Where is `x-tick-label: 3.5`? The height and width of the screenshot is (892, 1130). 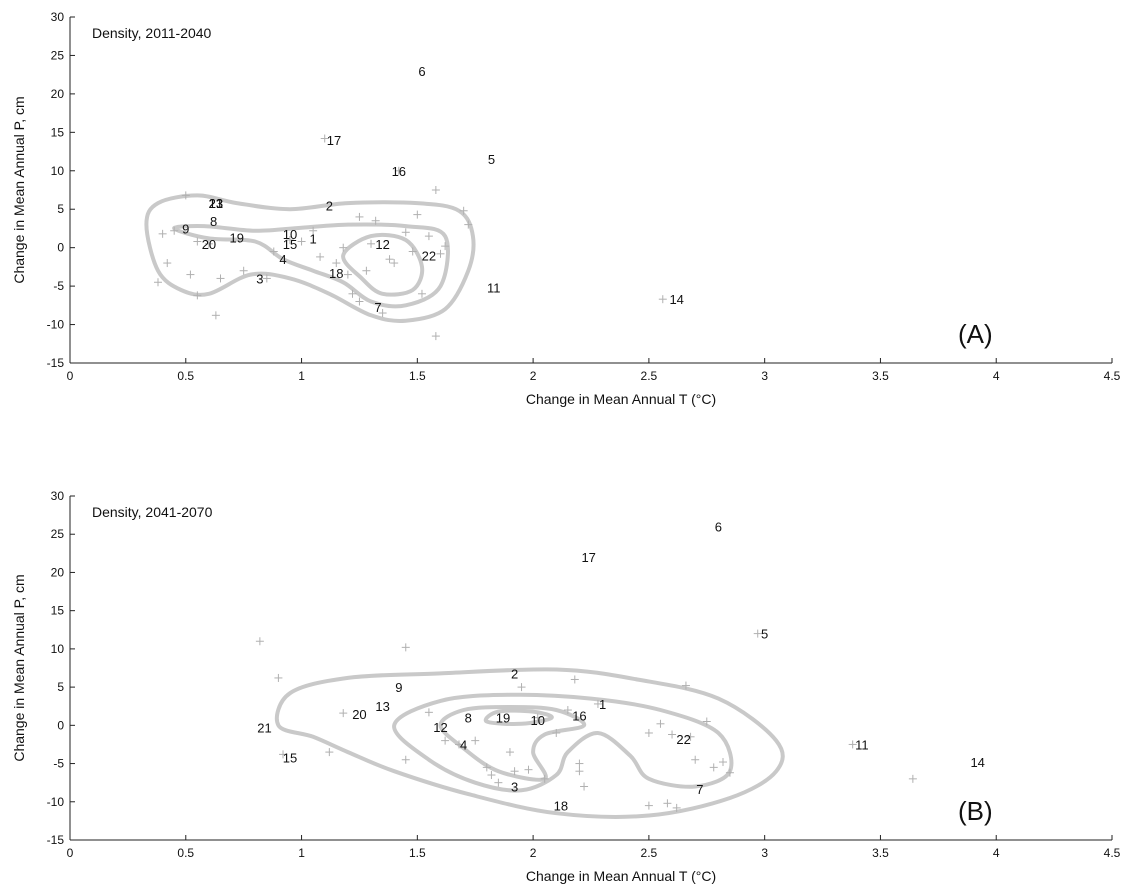
x-tick-label: 3.5 is located at coordinates (880, 376).